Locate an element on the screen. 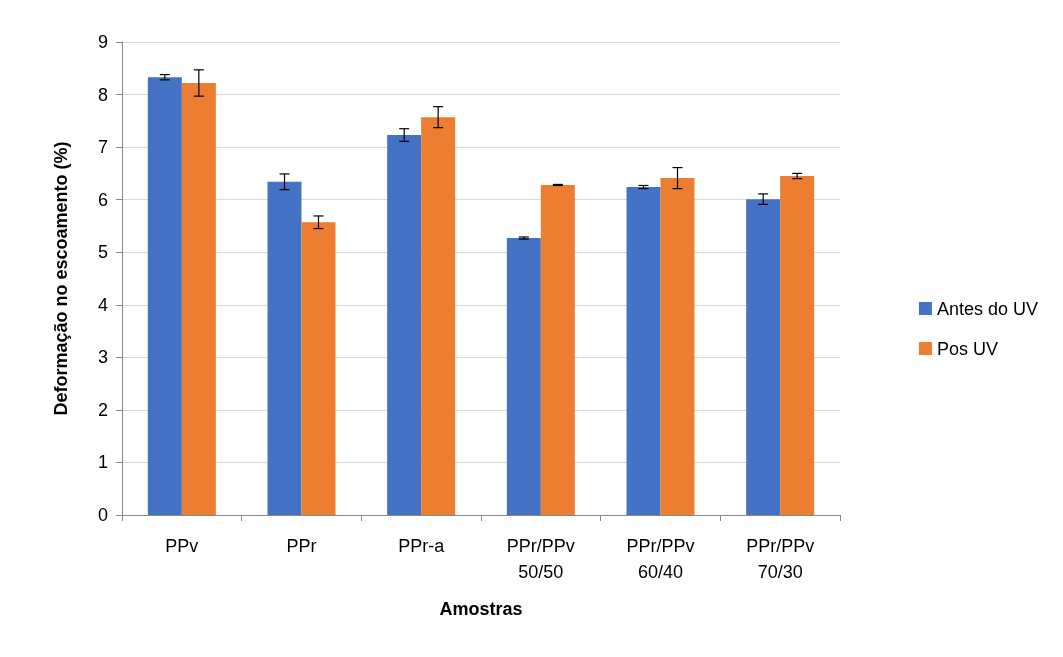  x-tick-label: PPv is located at coordinates (182, 546).